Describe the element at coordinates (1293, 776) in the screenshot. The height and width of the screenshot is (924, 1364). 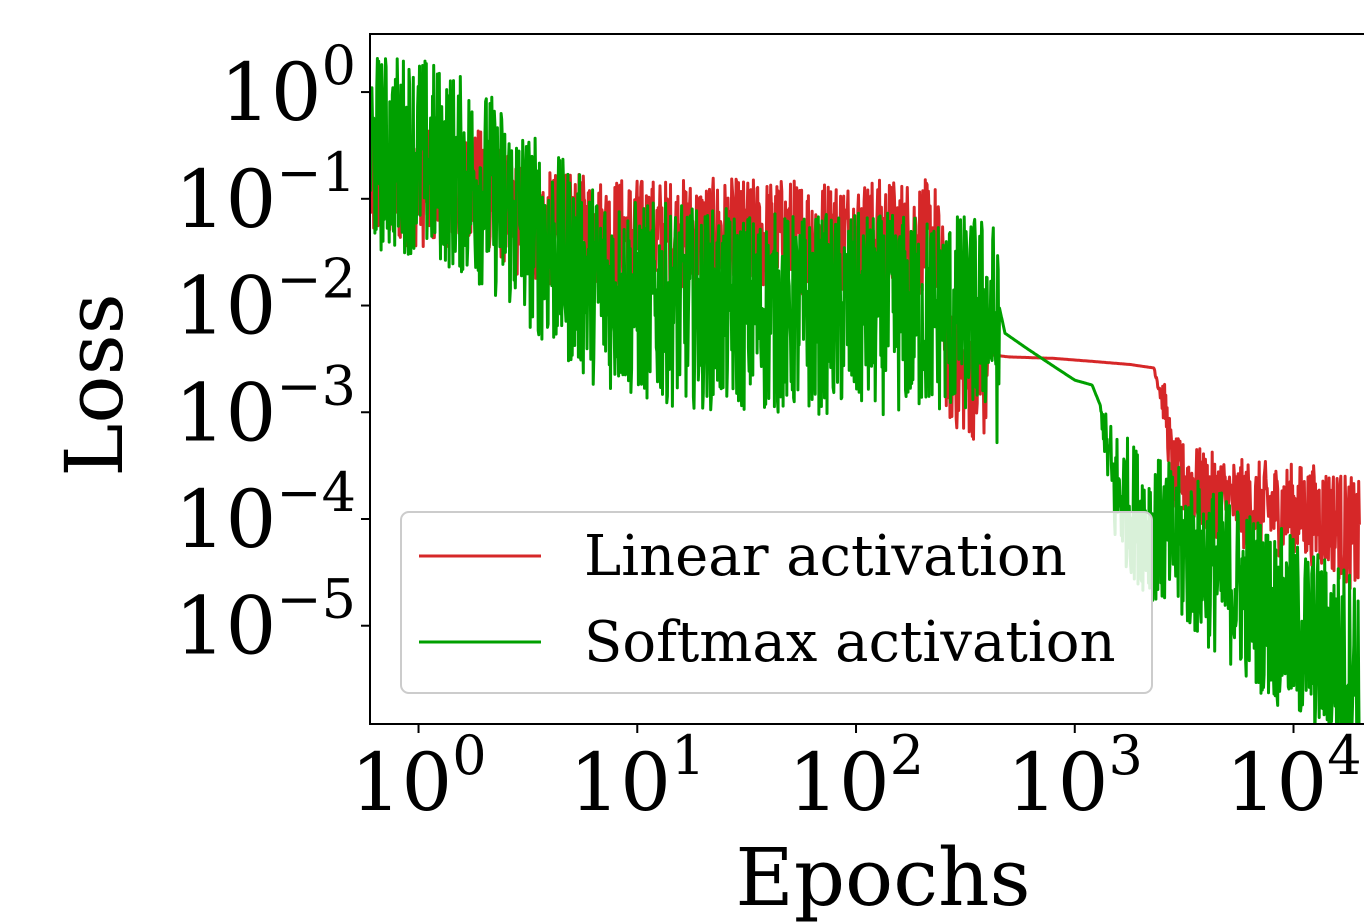
I see `x-tick-label: 10⁴` at that location.